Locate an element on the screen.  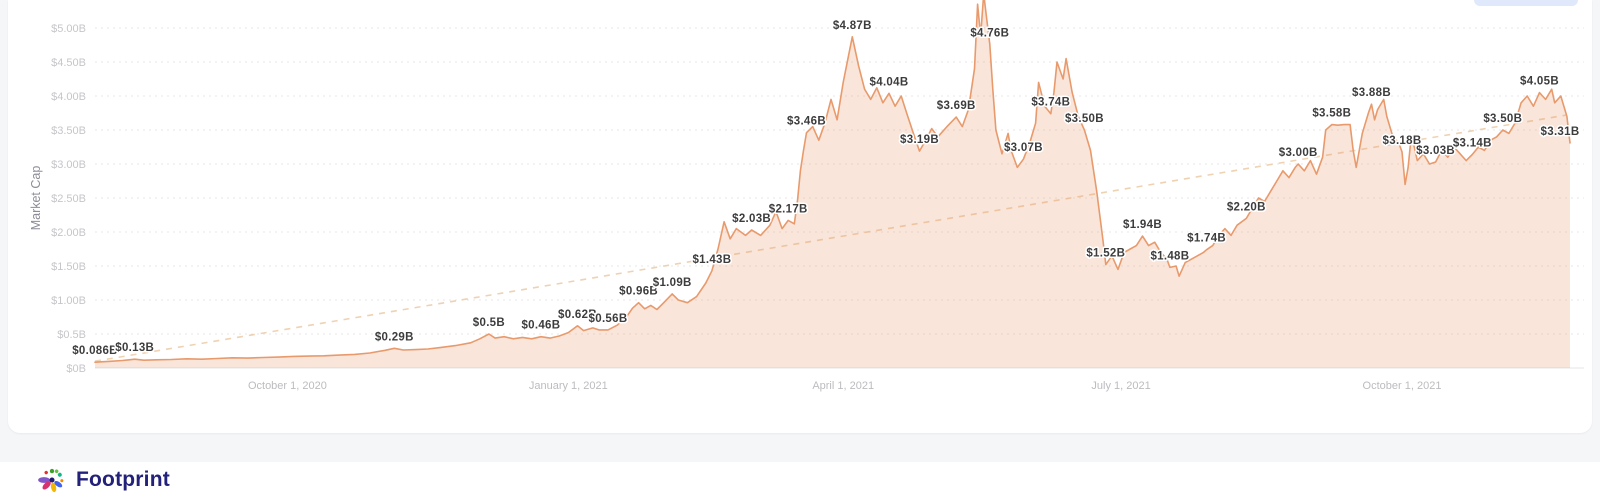
data-label: $0.5B is located at coordinates (489, 323).